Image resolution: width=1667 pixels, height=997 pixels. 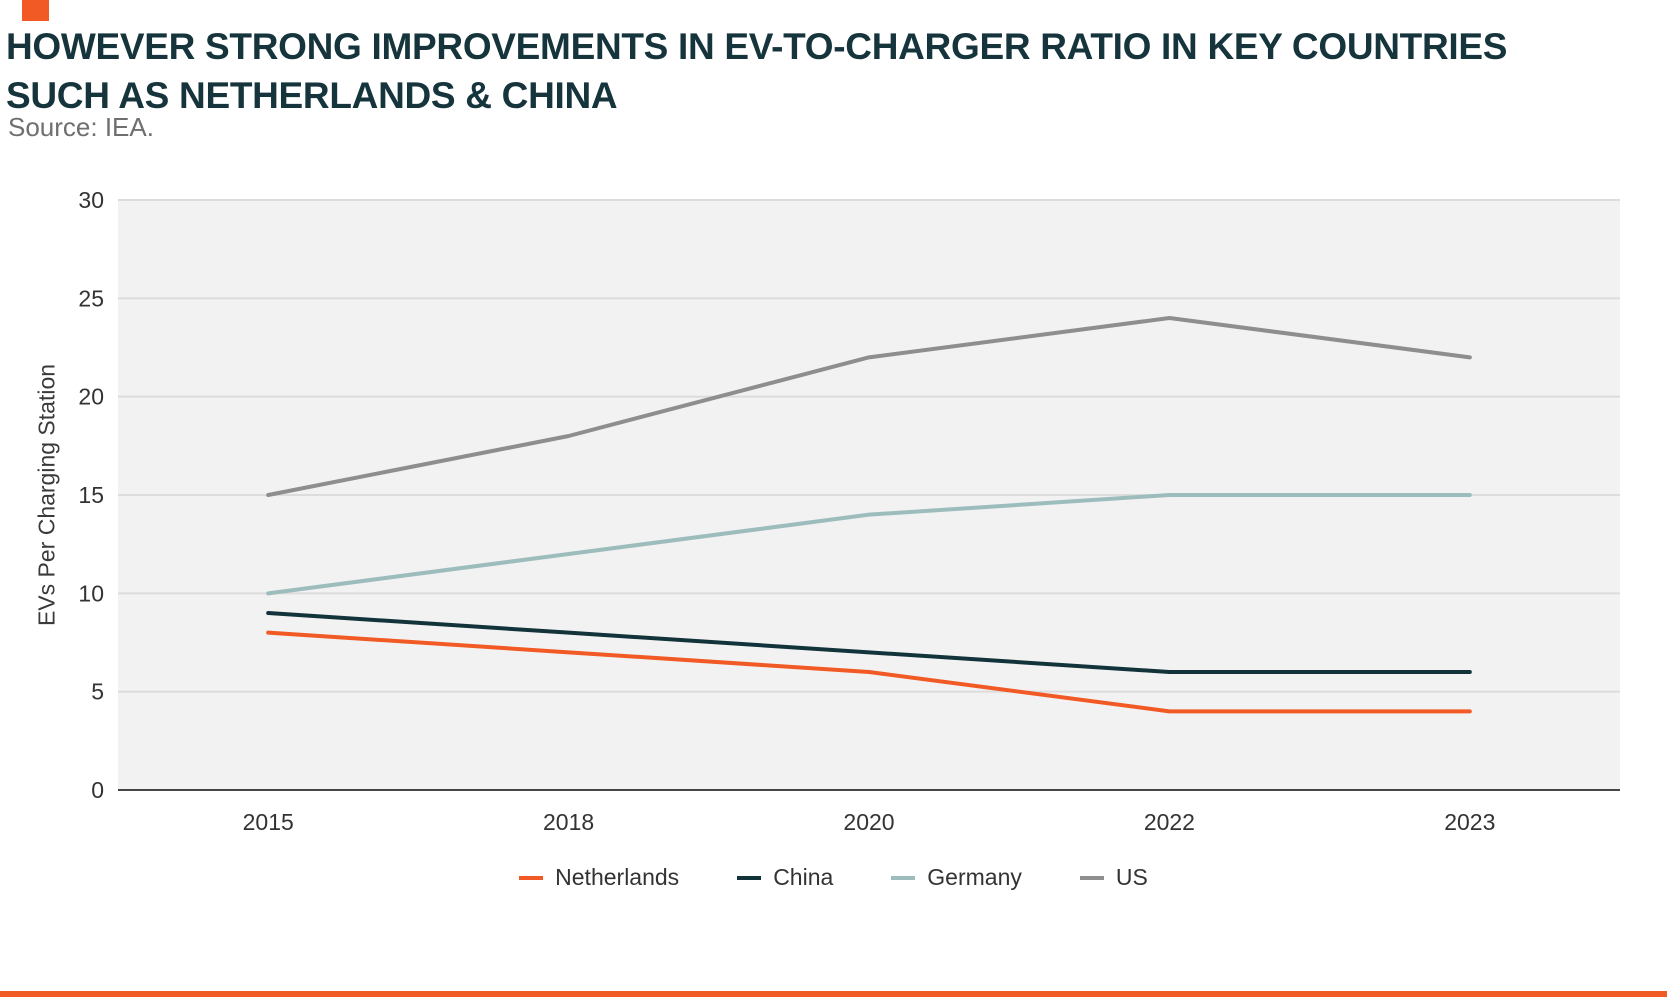 I want to click on series-line-netherlands, so click(x=869, y=672).